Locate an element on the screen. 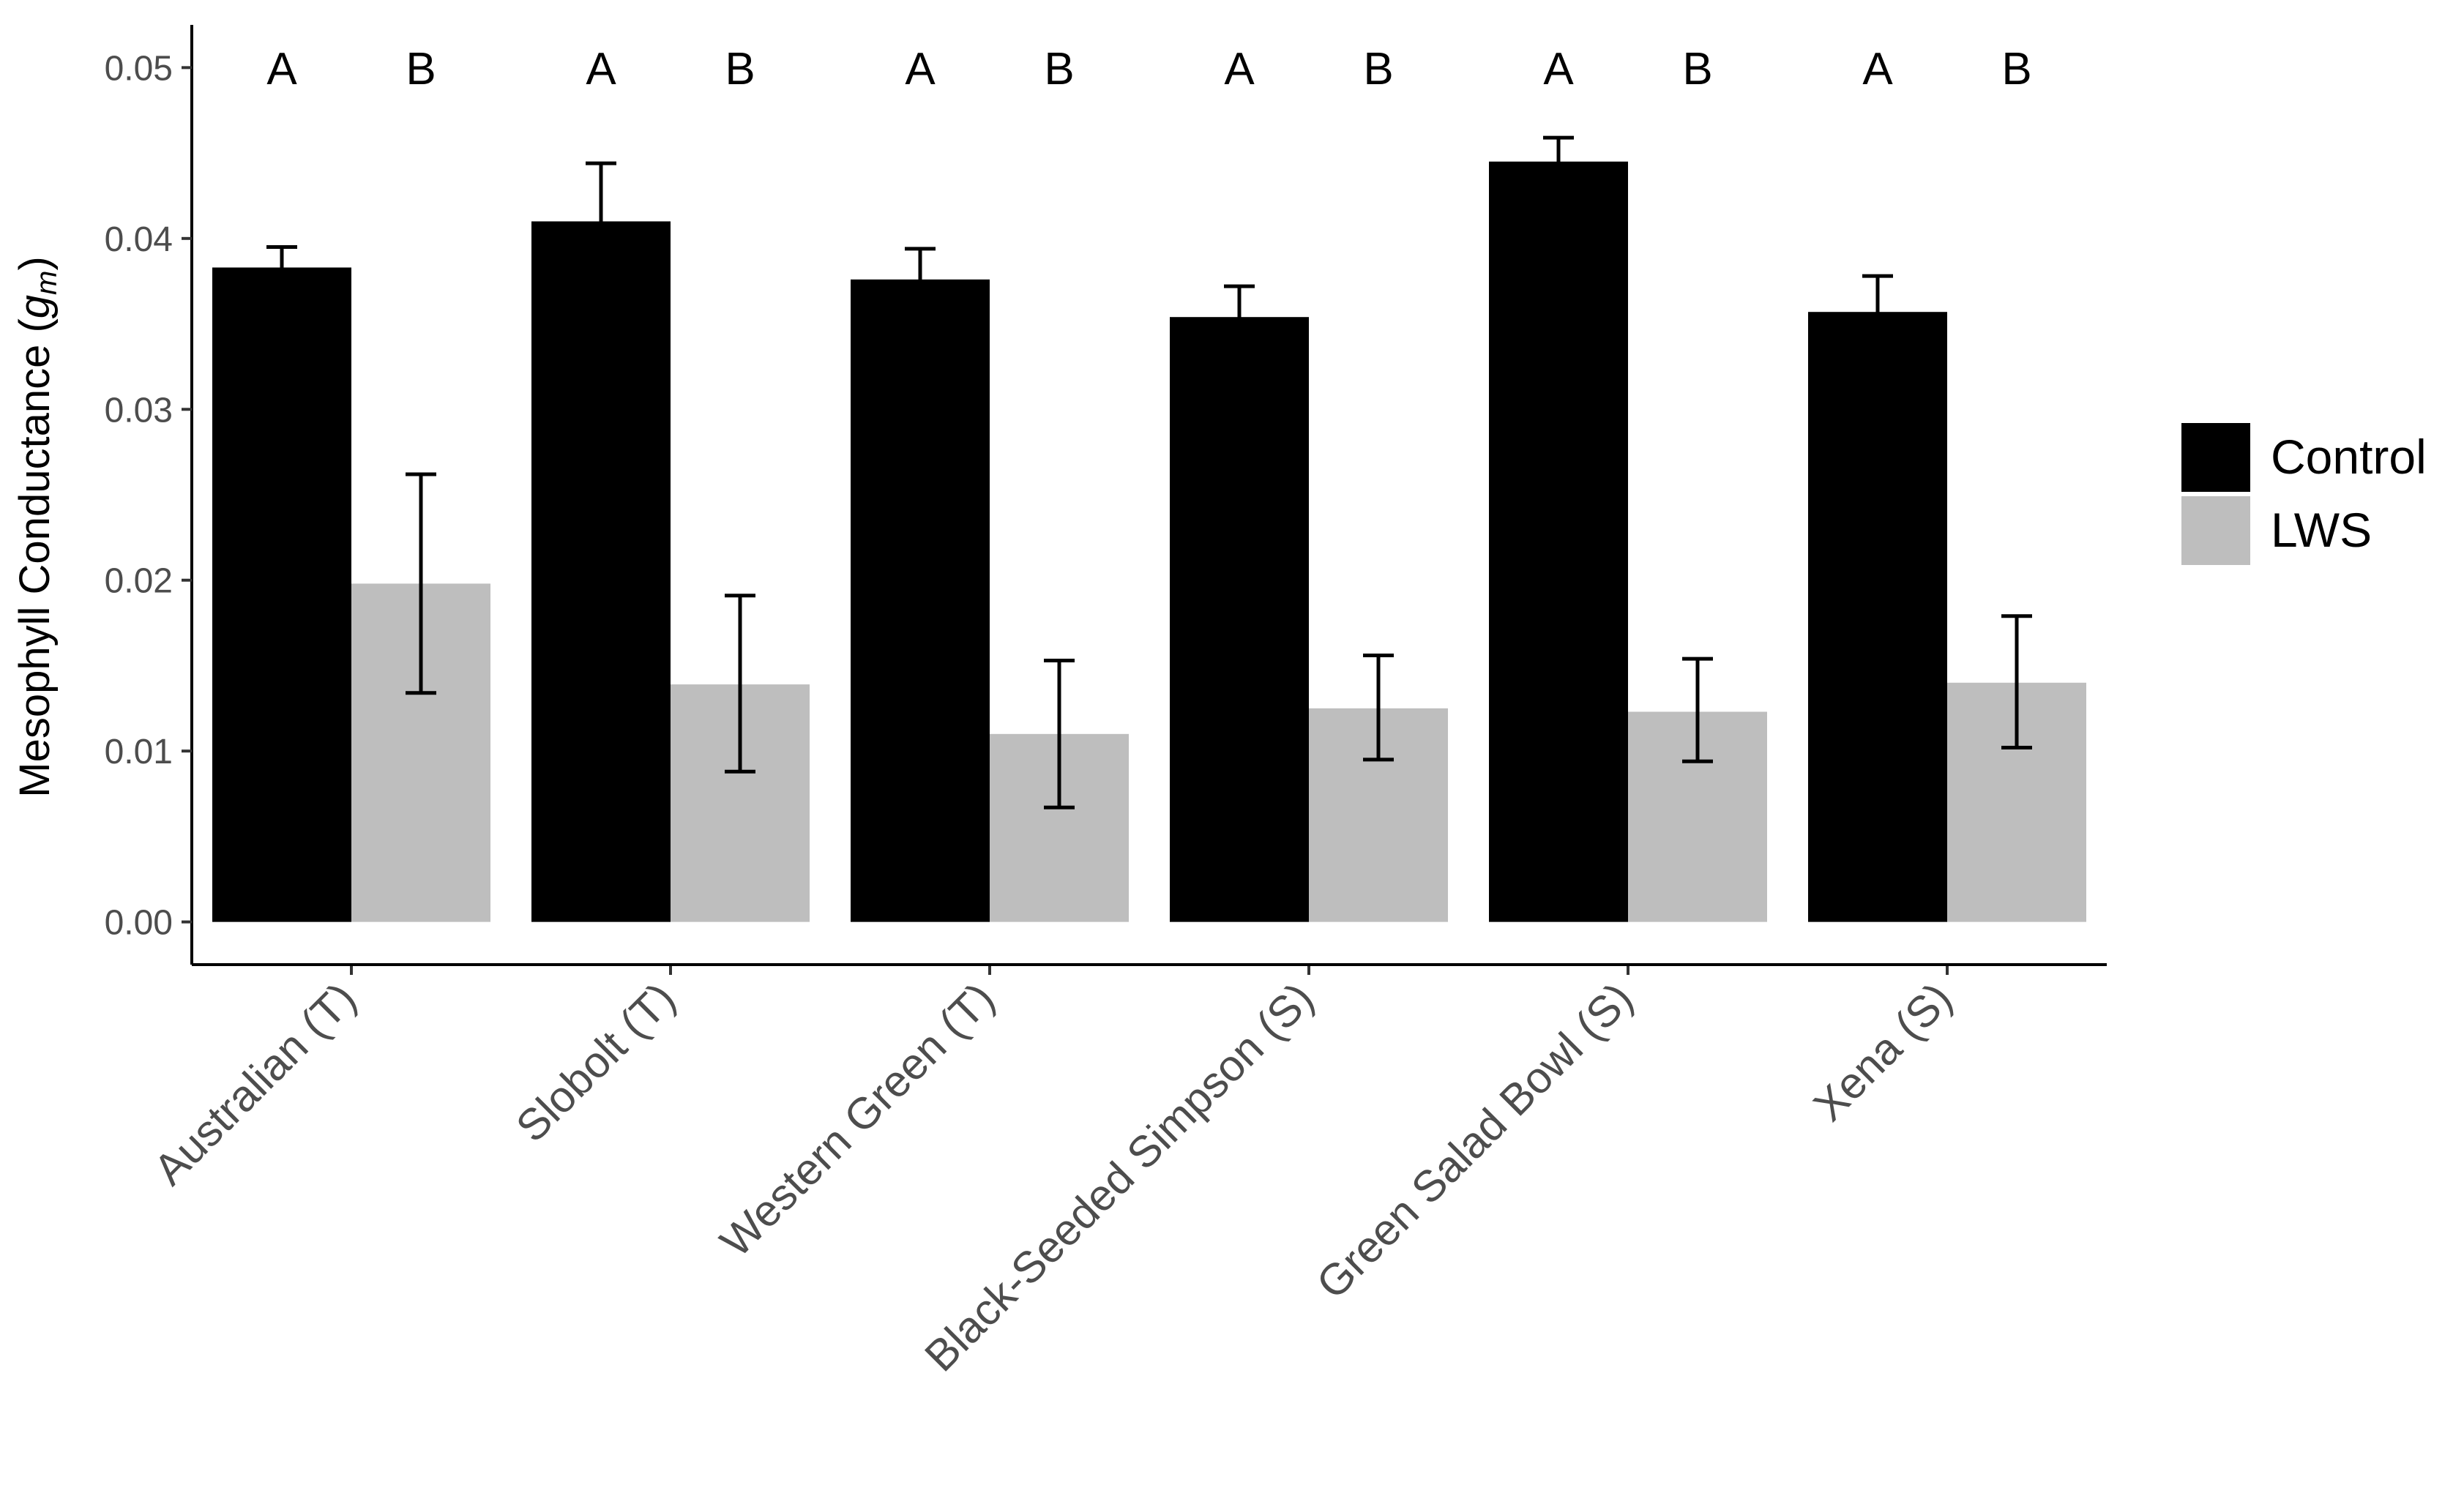 The width and height of the screenshot is (2464, 1485). legend-key-lws is located at coordinates (2215, 530).